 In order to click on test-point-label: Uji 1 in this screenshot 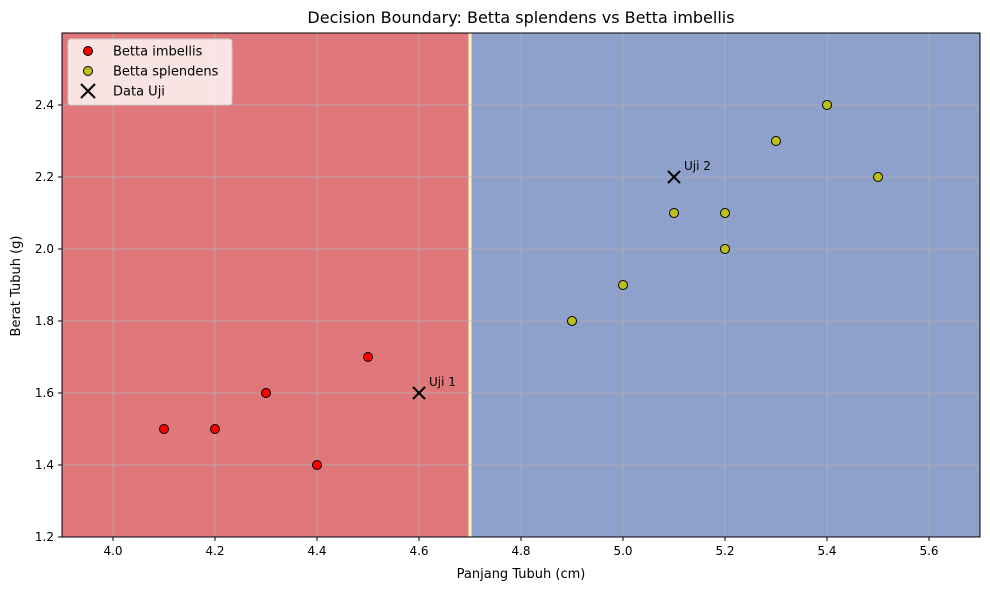, I will do `click(442, 382)`.